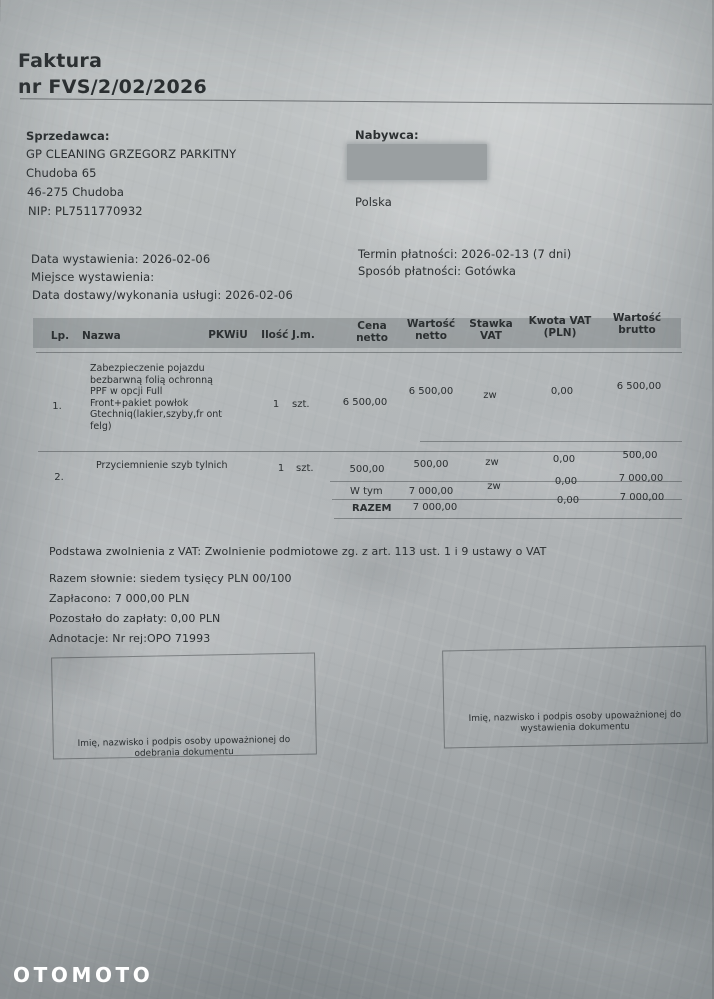 The width and height of the screenshot is (714, 999). What do you see at coordinates (640, 455) in the screenshot?
I see `row-2-value-gross: 500,00` at bounding box center [640, 455].